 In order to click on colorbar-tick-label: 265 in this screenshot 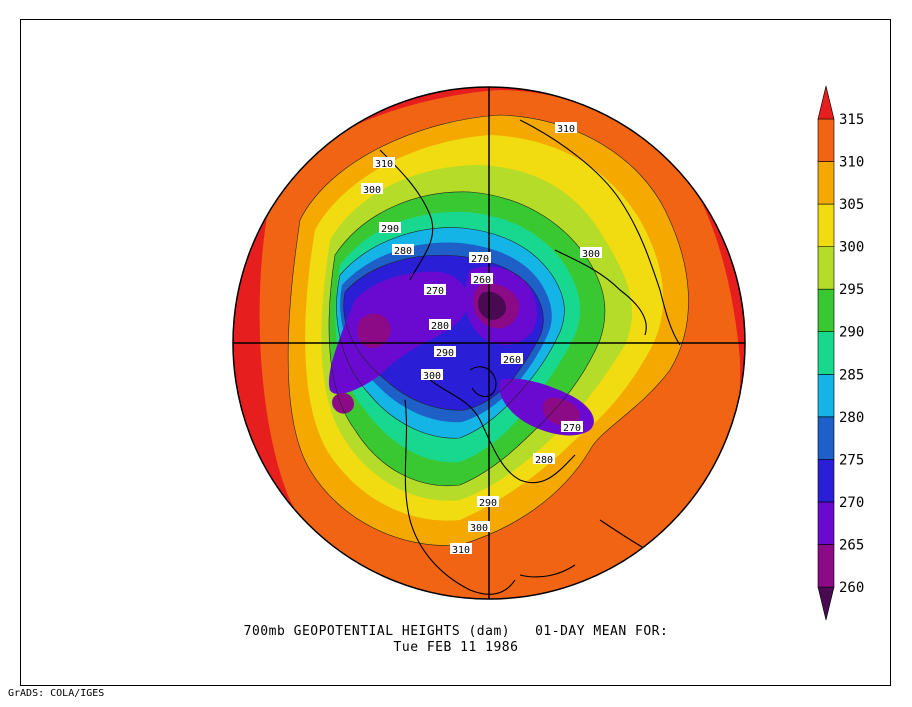, I will do `click(851, 545)`.